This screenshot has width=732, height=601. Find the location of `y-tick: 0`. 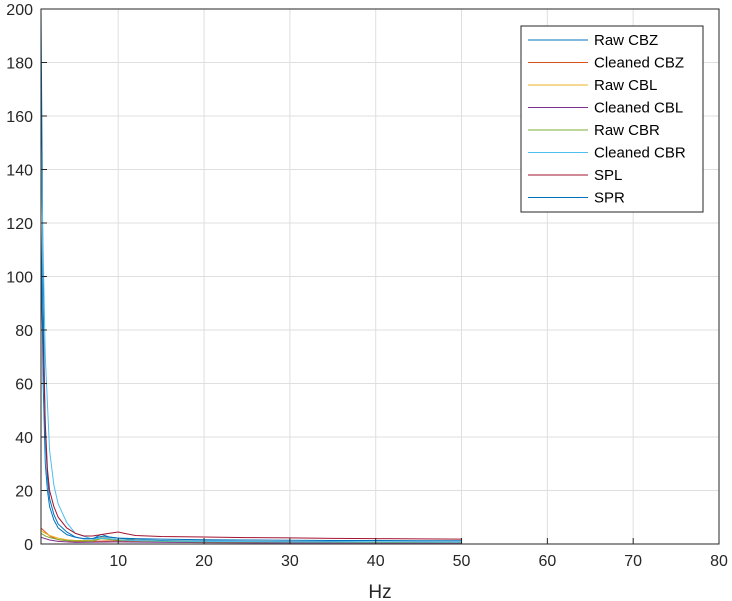

y-tick: 0 is located at coordinates (35, 545).